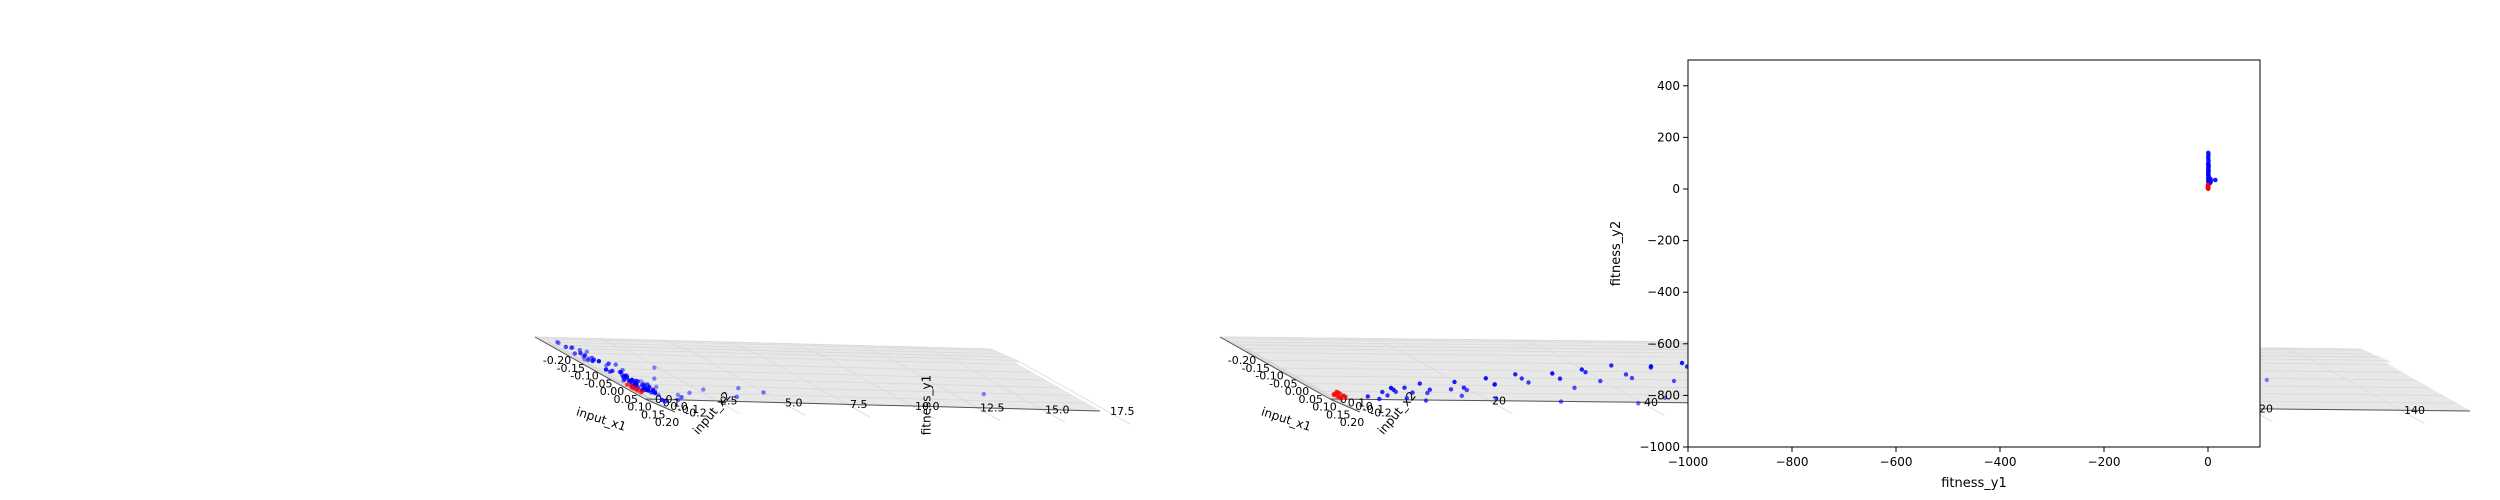  What do you see at coordinates (1616, 254) in the screenshot?
I see `y-axis-label: fitness_y2` at bounding box center [1616, 254].